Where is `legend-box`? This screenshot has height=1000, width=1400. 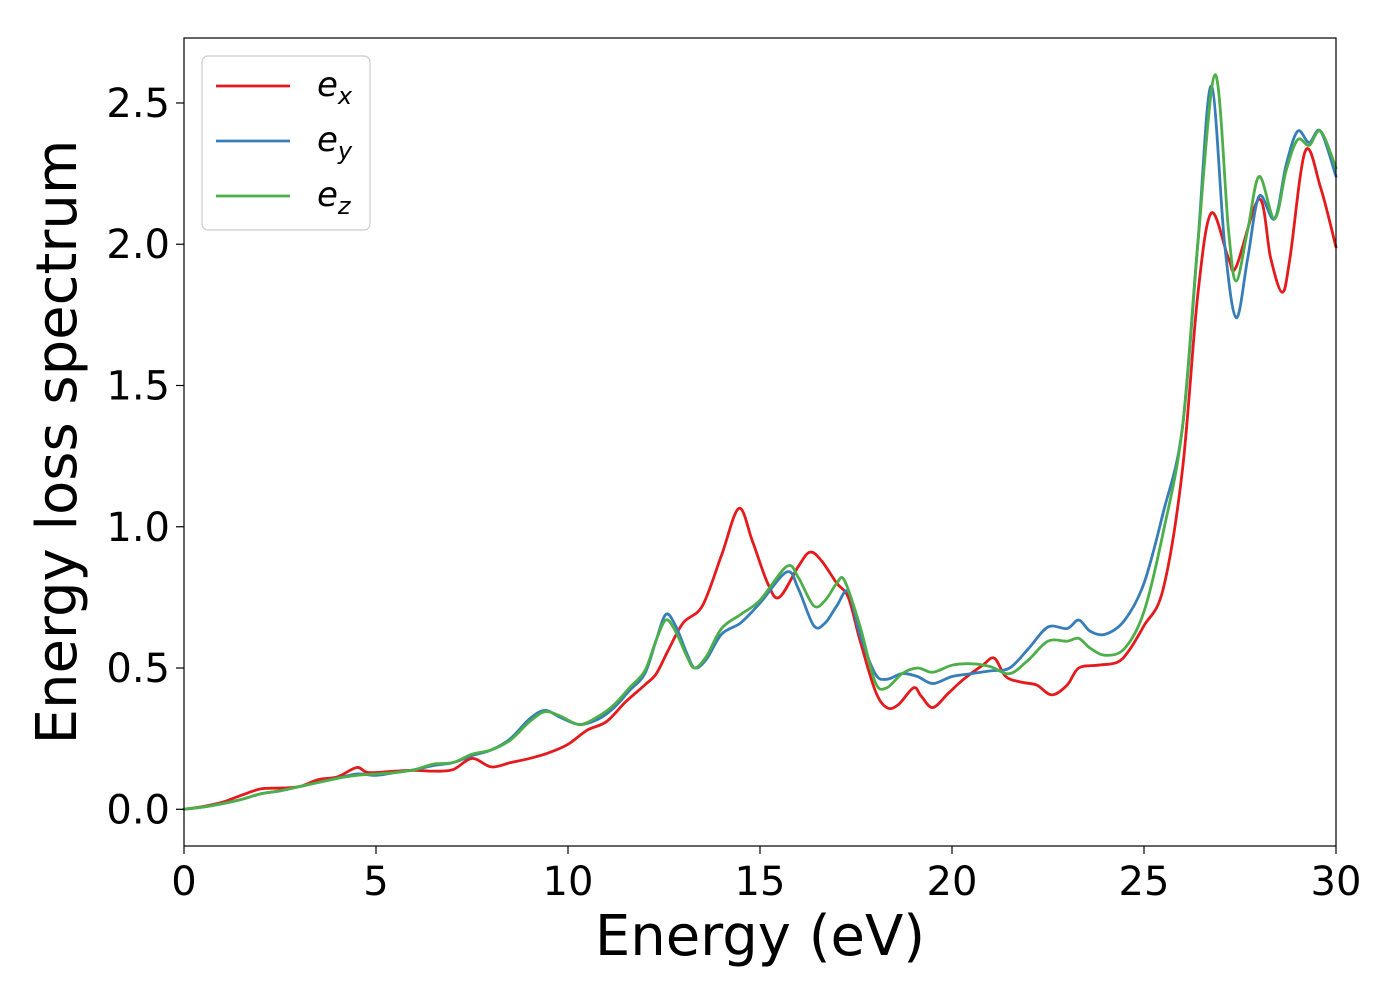 legend-box is located at coordinates (286, 143).